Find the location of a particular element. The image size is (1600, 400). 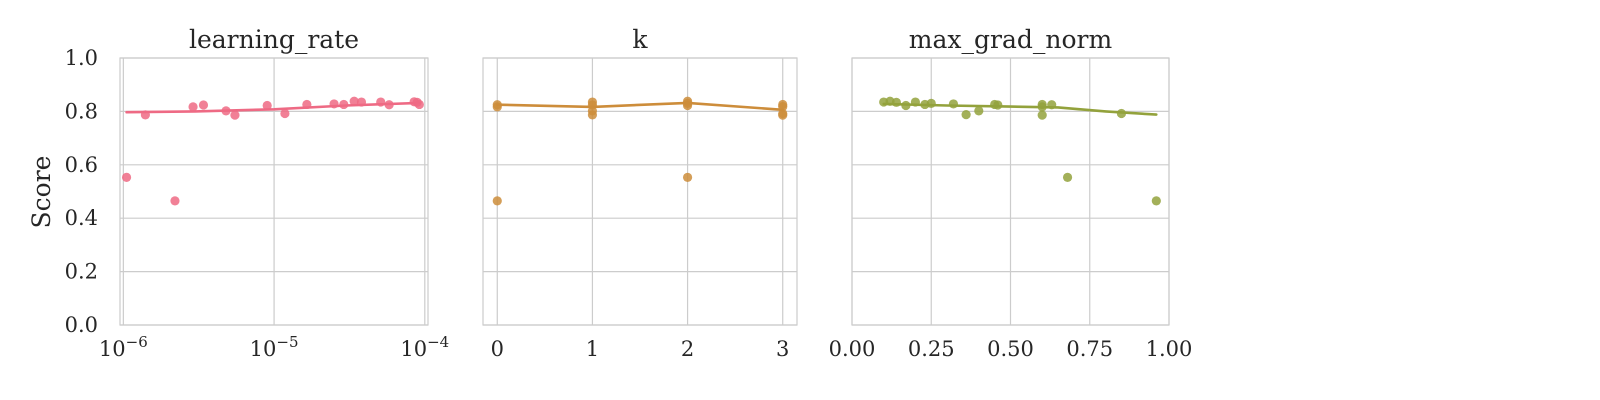

panel-max-grad-norm-xtick-label-0: 0.00 is located at coordinates (852, 349).